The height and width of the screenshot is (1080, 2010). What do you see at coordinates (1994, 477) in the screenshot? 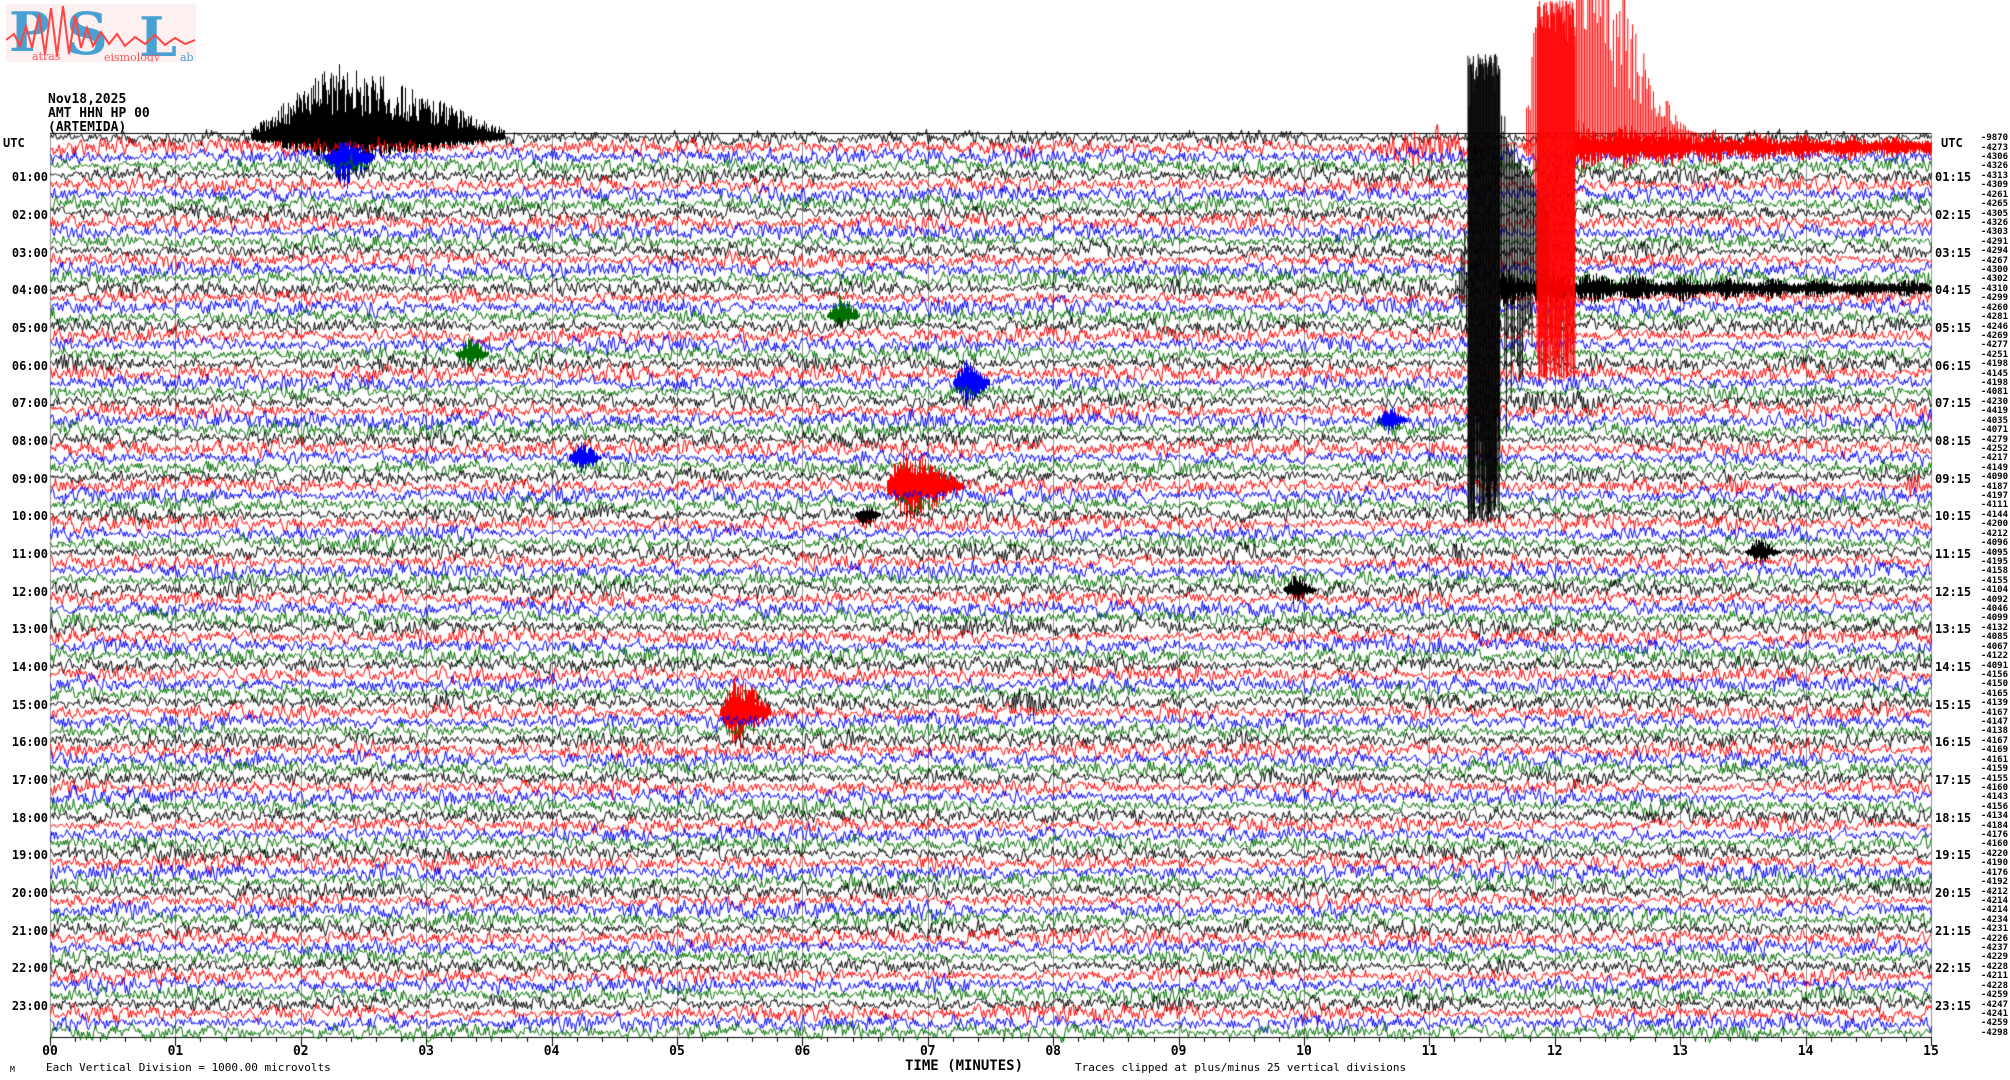
I see `trace-offset-value: -4090` at bounding box center [1994, 477].